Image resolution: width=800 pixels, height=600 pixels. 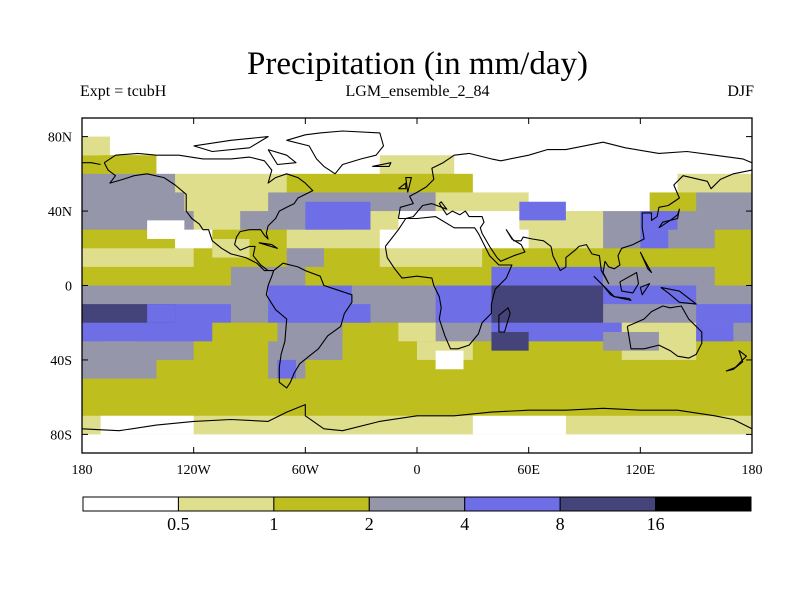 I want to click on colorbar: 0.5 1 2 4 8 16, so click(x=417, y=515).